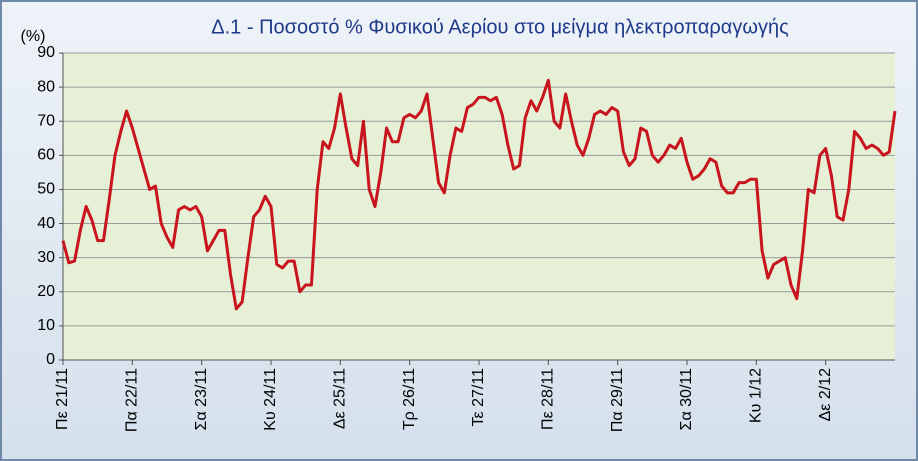 This screenshot has width=918, height=461. Describe the element at coordinates (62, 399) in the screenshot. I see `x-tick-label: Πε 21/11` at that location.